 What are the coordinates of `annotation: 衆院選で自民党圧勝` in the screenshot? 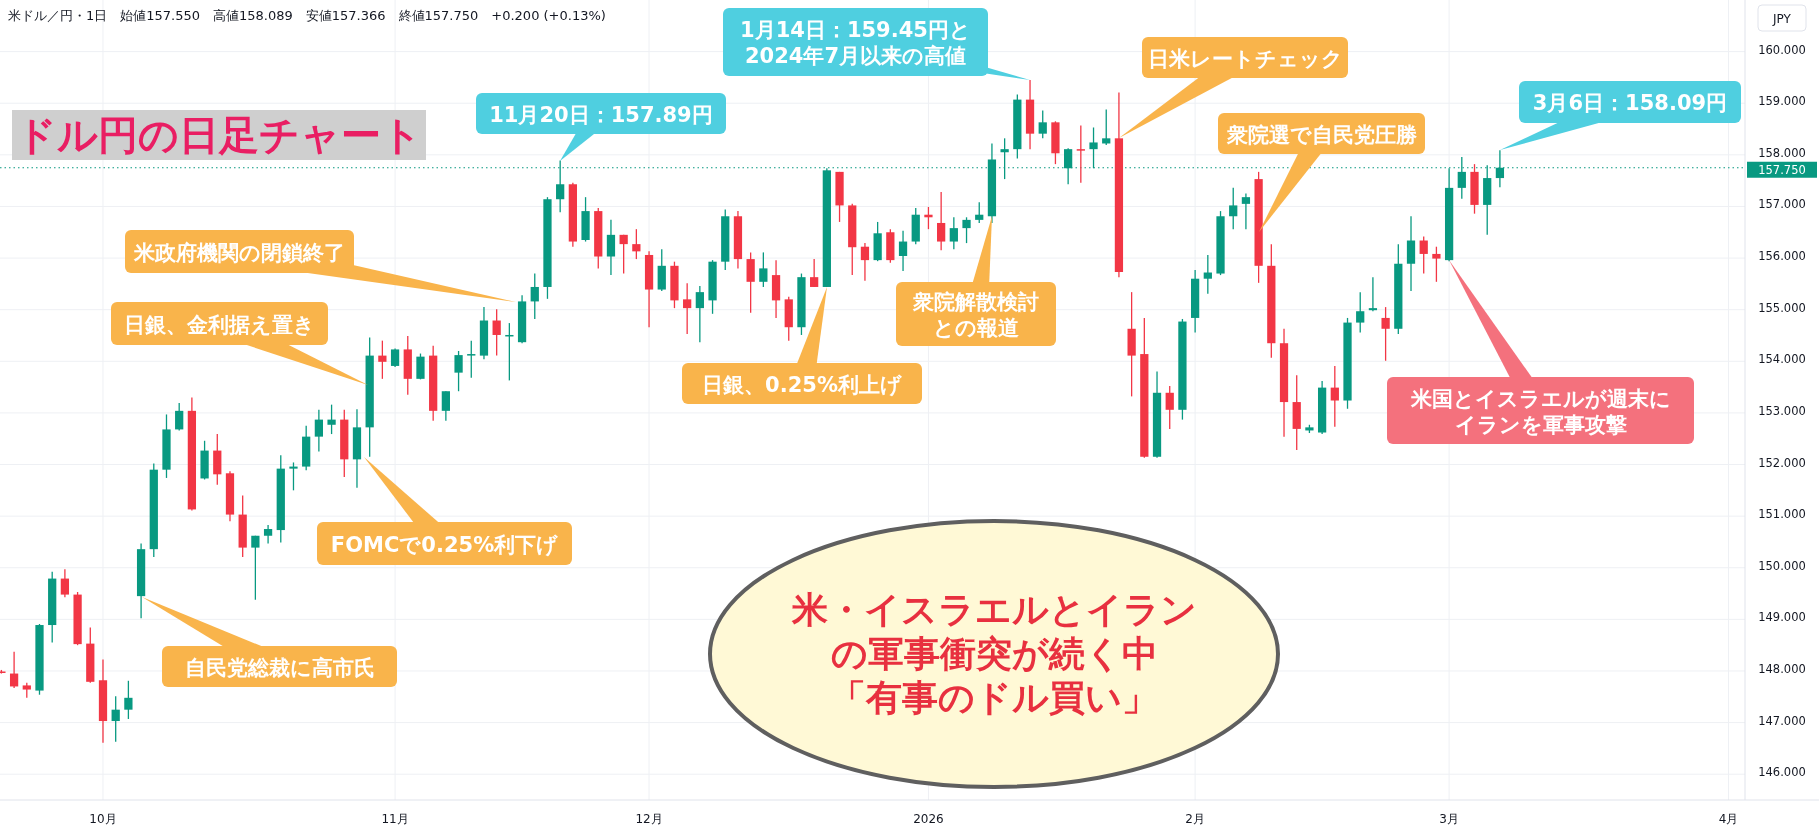 It's located at (1321, 134).